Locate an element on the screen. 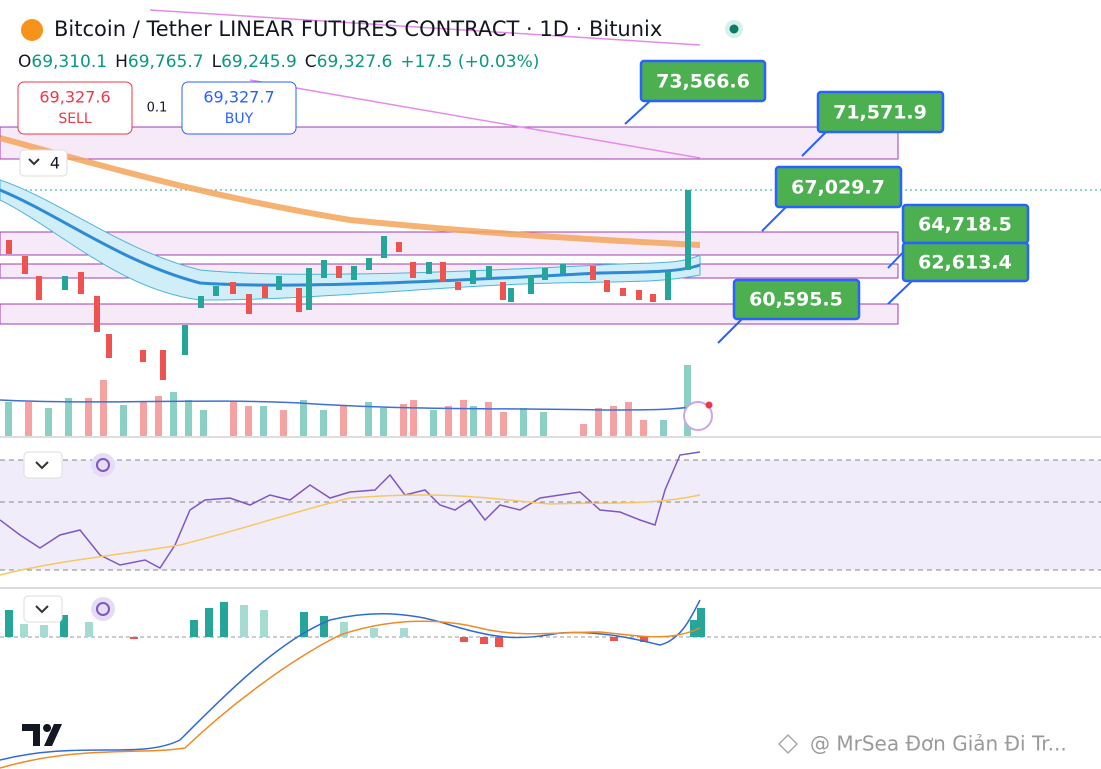  coin-icon is located at coordinates (32, 30).